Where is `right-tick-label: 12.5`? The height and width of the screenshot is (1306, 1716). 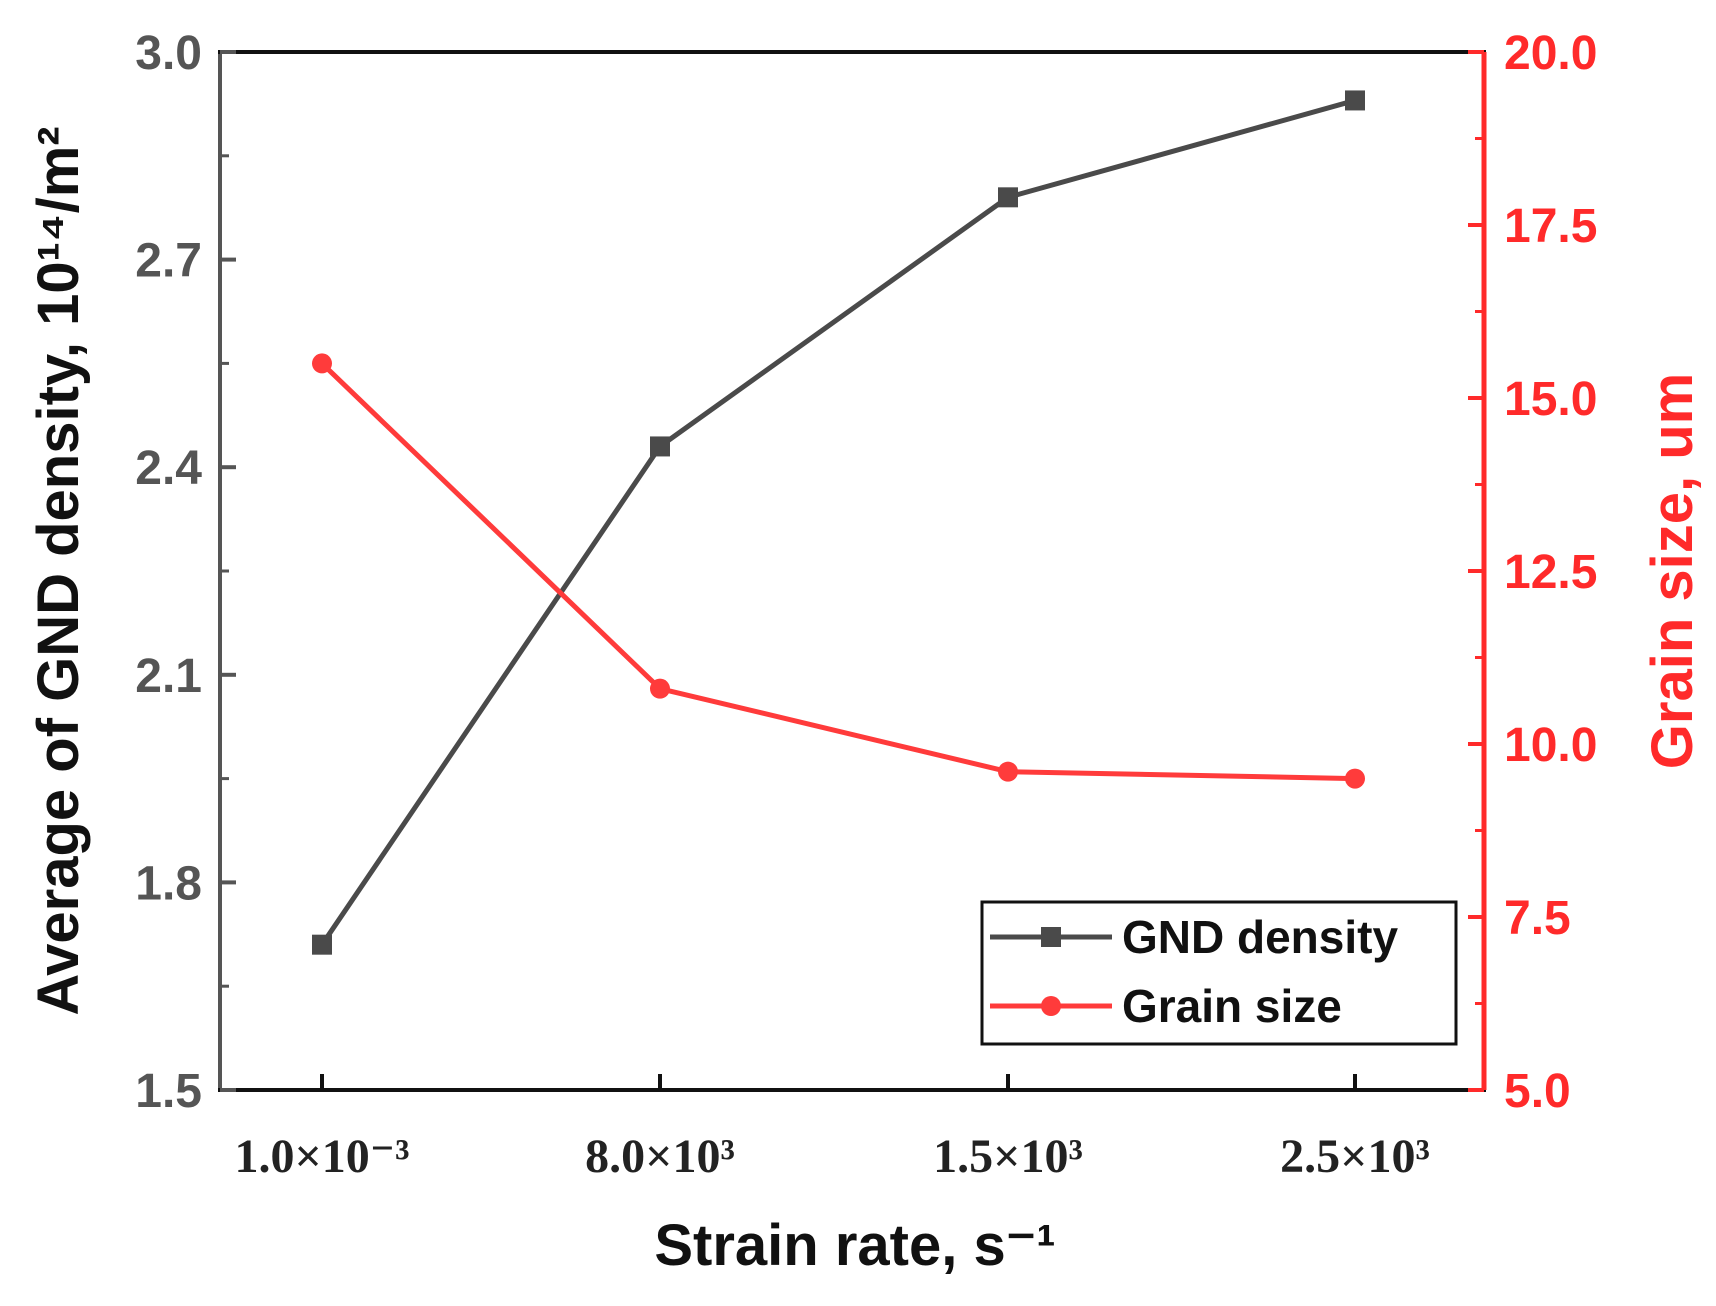 right-tick-label: 12.5 is located at coordinates (1550, 572).